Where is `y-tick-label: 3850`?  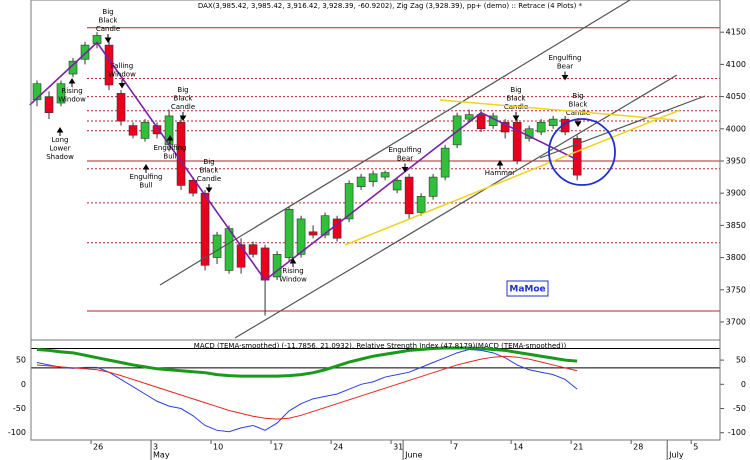
y-tick-label: 3850 is located at coordinates (736, 225).